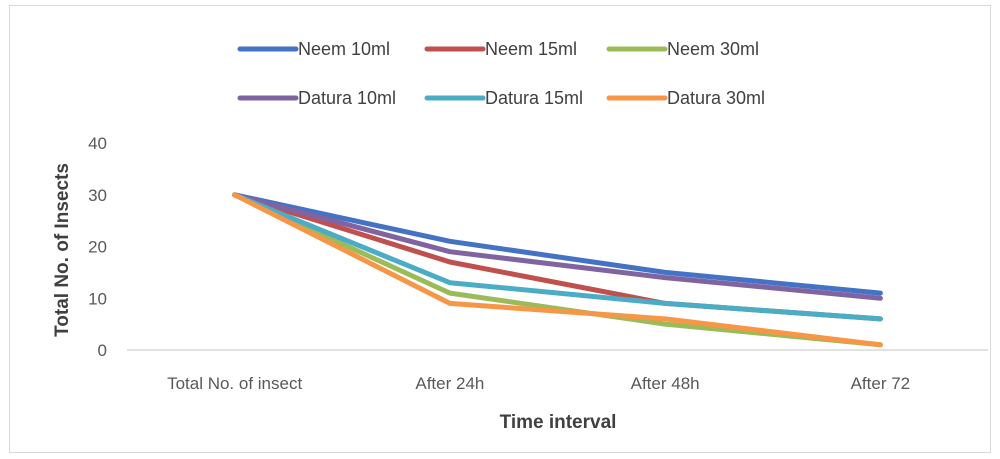  I want to click on legend-label-neem-15ml: Neem 15ml, so click(531, 49).